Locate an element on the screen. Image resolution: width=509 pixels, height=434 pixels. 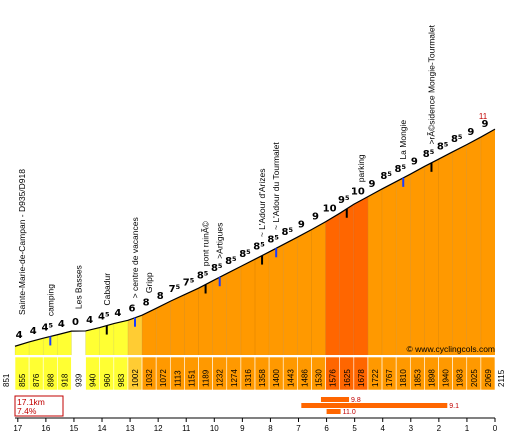
altitude-label: 1853 is located at coordinates (417, 378).